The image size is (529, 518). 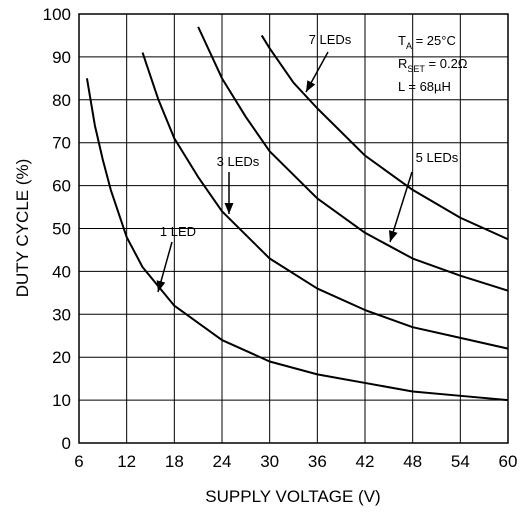 I want to click on series-label: 3 LEDs, so click(x=238, y=161).